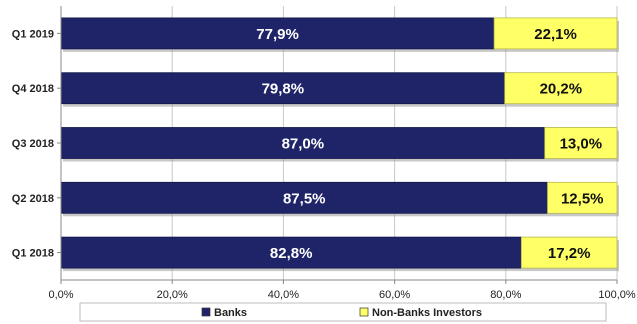  I want to click on data-label-nonbanks: 20,2%, so click(561, 89).